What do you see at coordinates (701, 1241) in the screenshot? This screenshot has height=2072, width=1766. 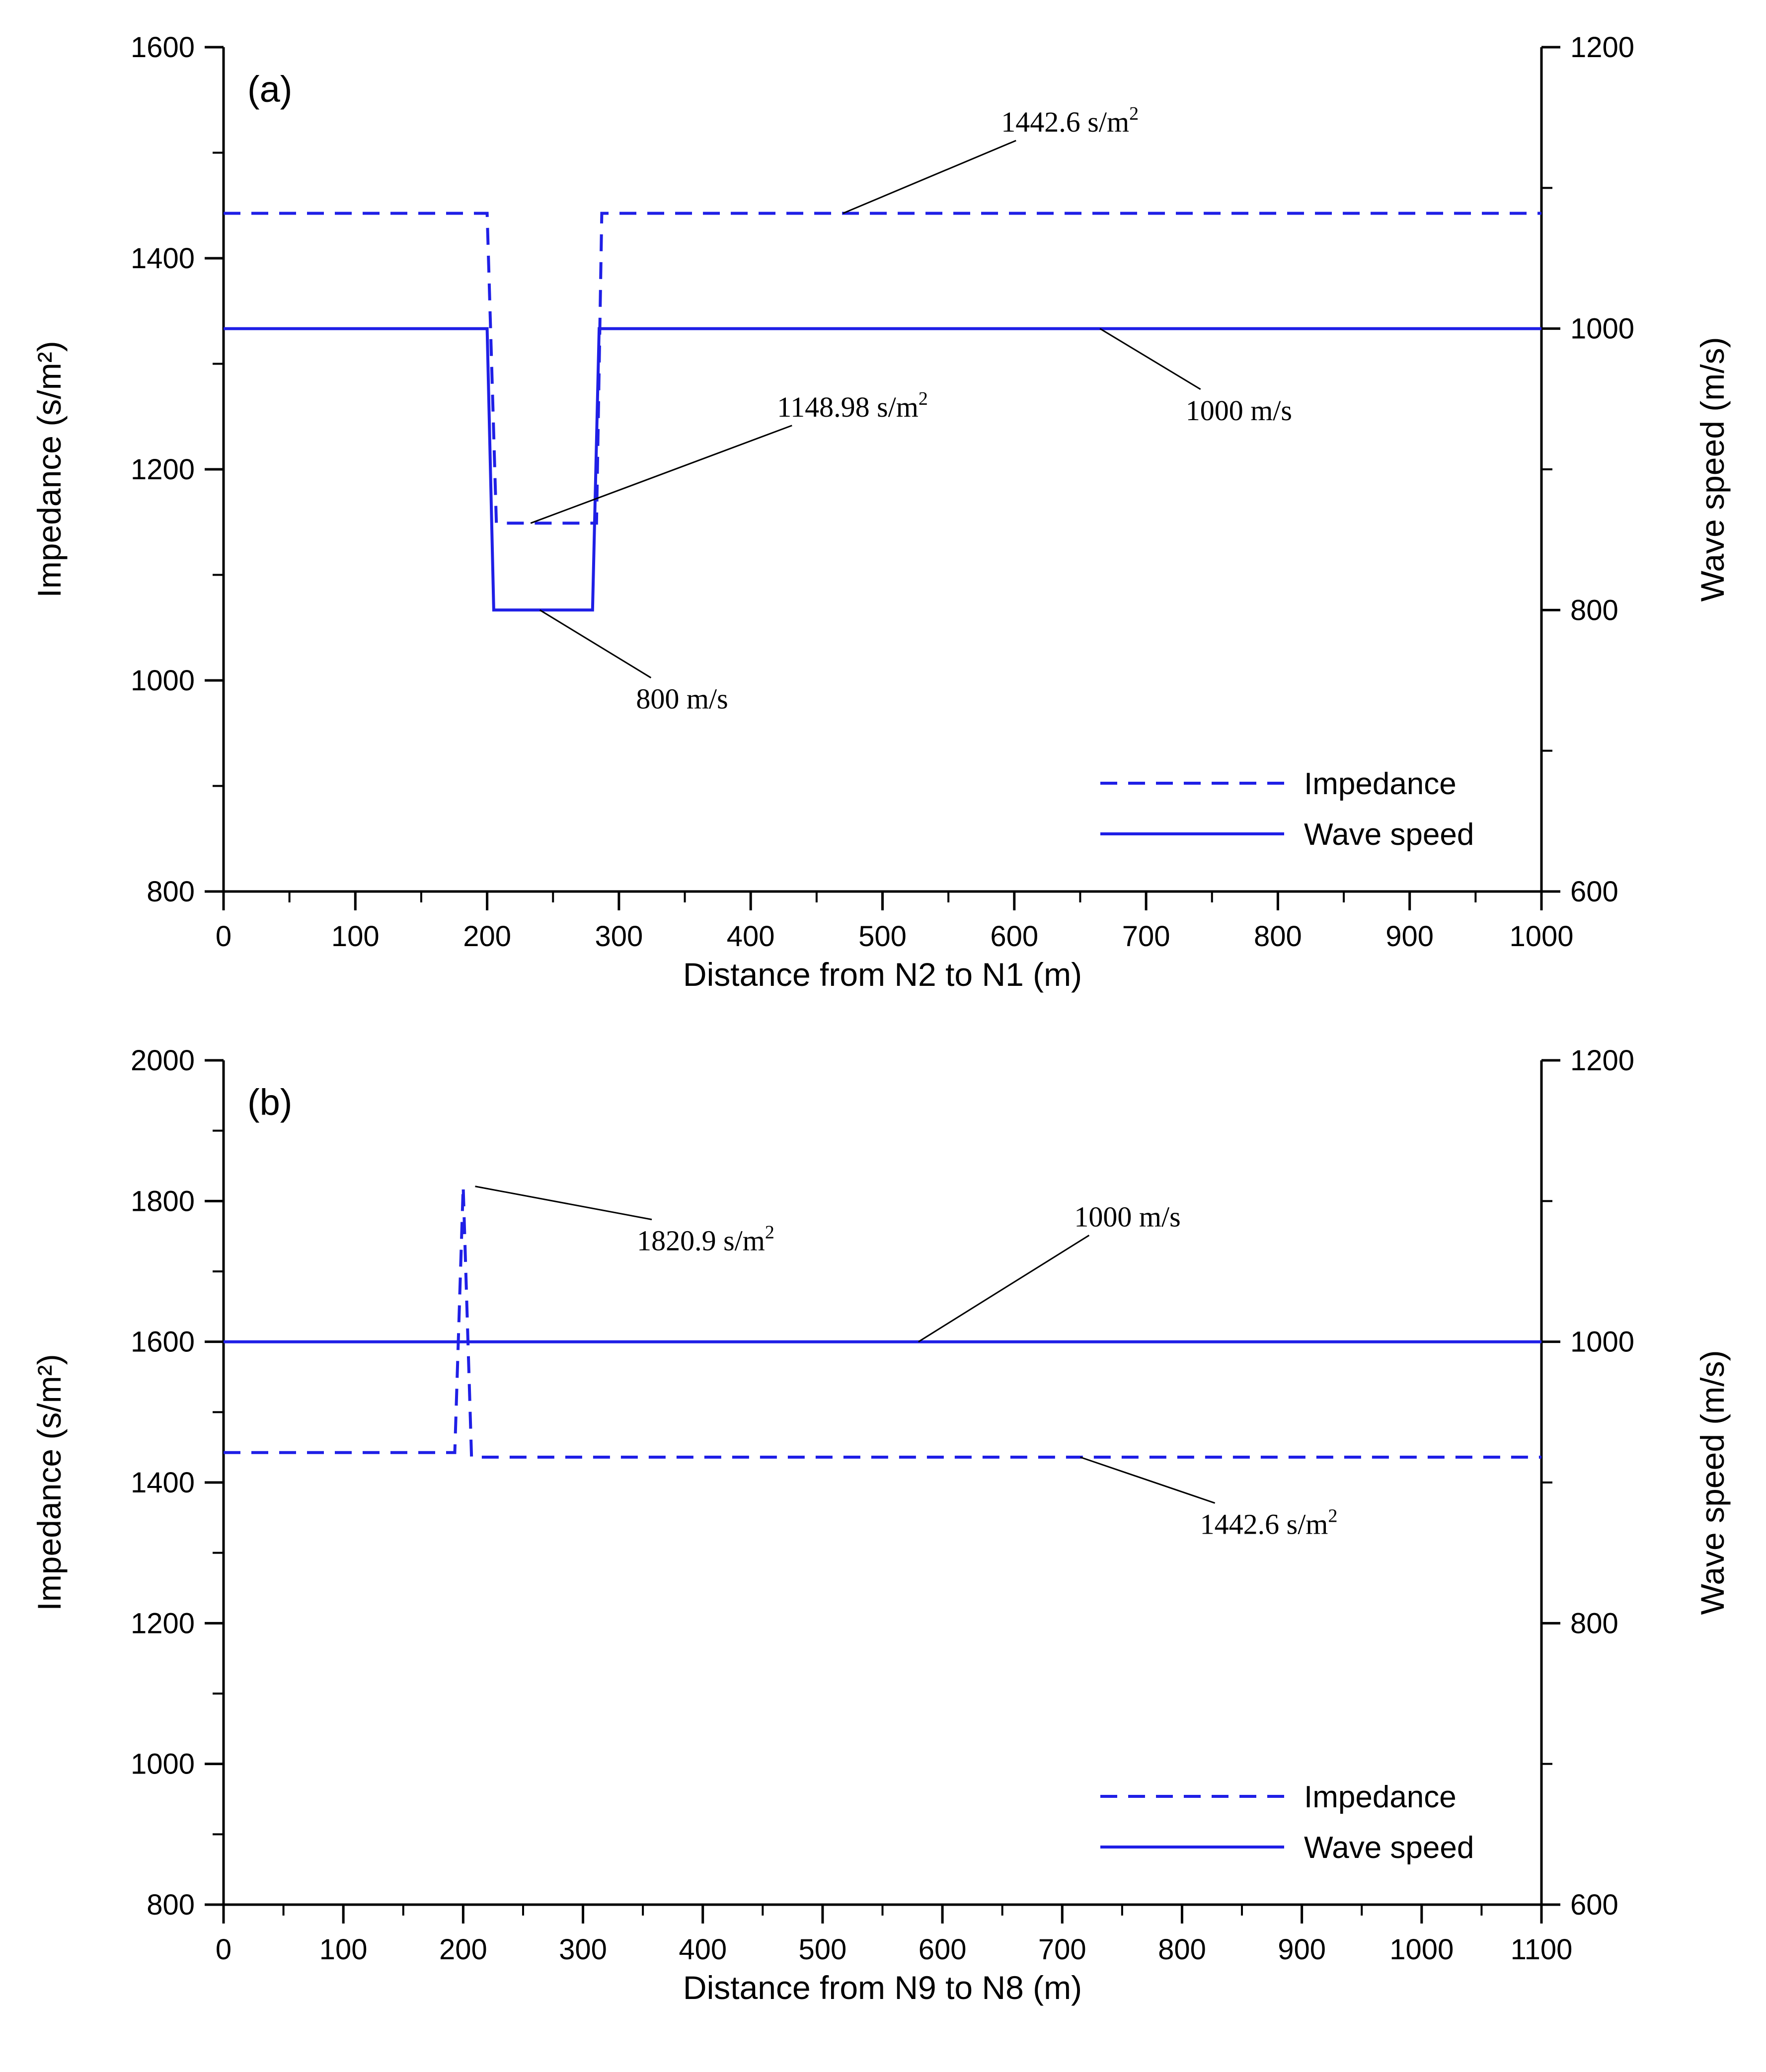 I see `annotation-text: 1820.9 s/m` at bounding box center [701, 1241].